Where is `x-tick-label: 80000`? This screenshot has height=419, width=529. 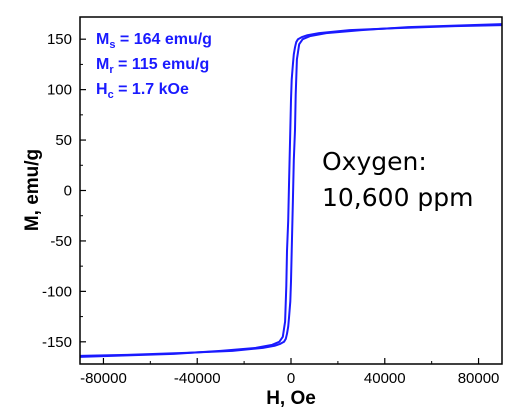 x-tick-label: 80000 is located at coordinates (479, 378).